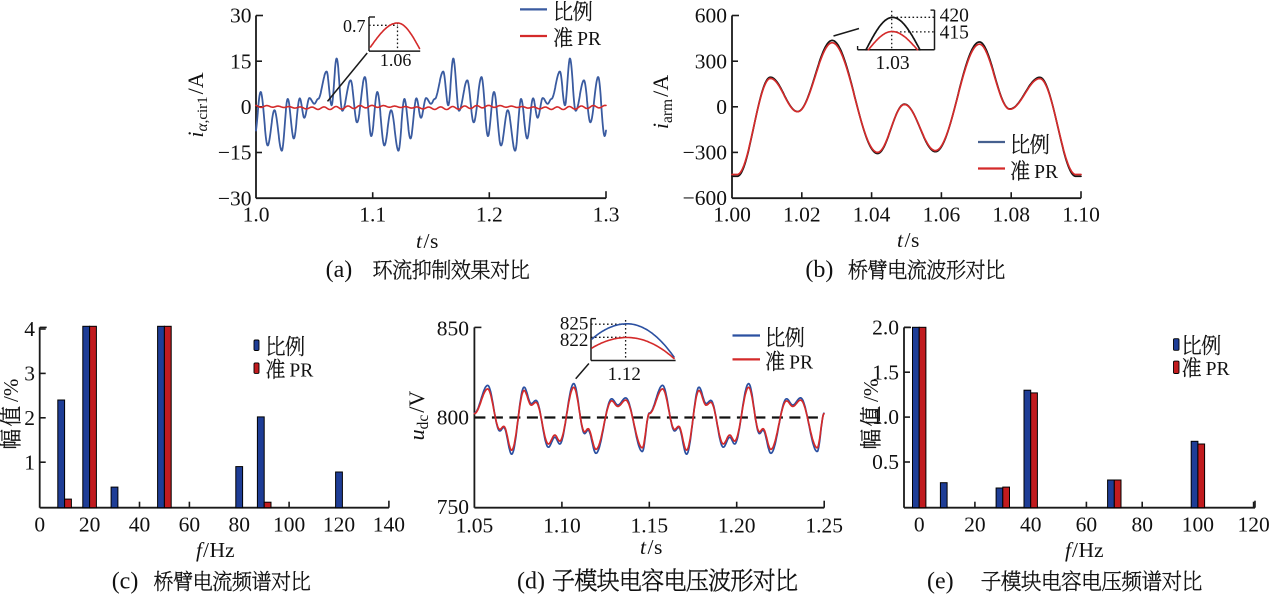 This screenshot has height=595, width=1269. Describe the element at coordinates (885, 327) in the screenshot. I see `svg-text: 2.0` at that location.